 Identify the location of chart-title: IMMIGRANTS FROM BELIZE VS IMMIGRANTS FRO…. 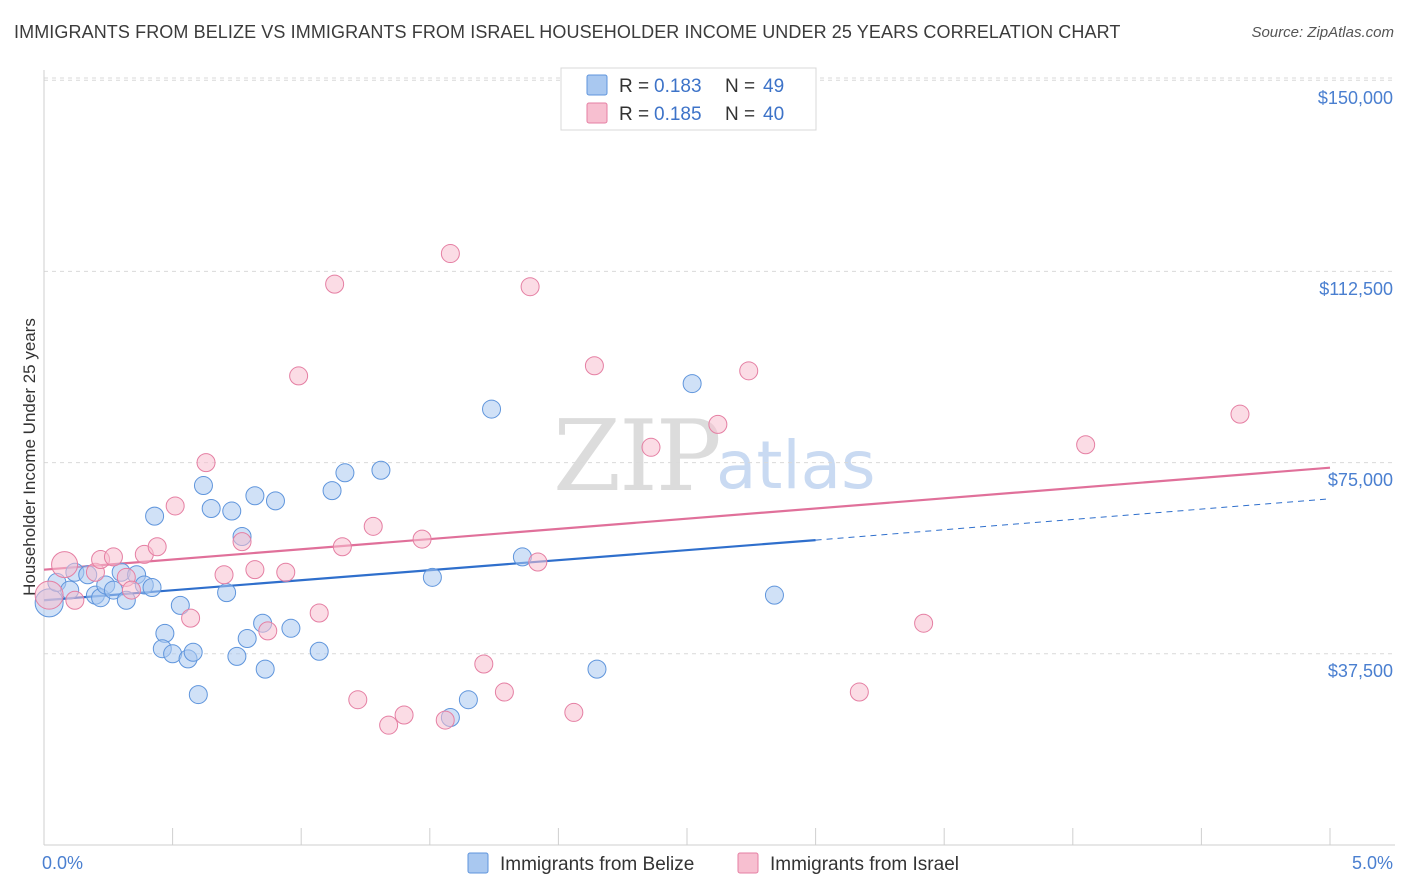
(567, 32).